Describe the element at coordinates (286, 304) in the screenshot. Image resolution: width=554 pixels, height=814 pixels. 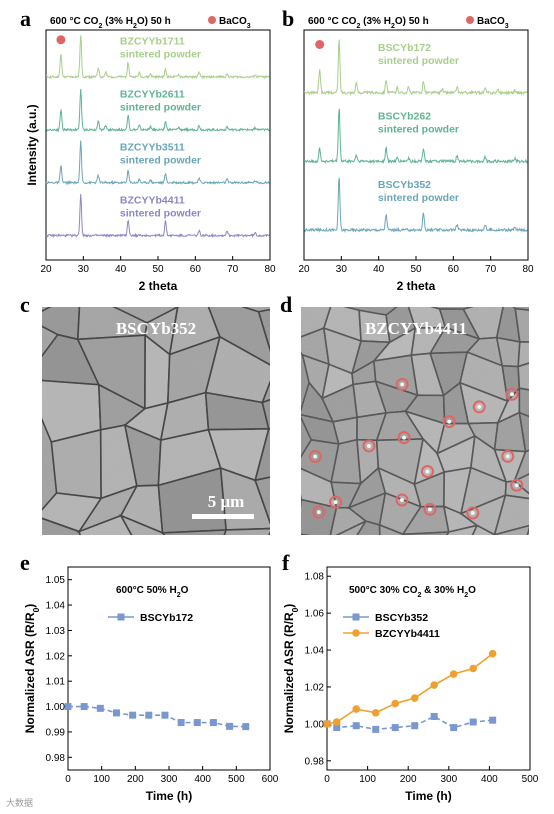
I see `panel-label-d: d` at that location.